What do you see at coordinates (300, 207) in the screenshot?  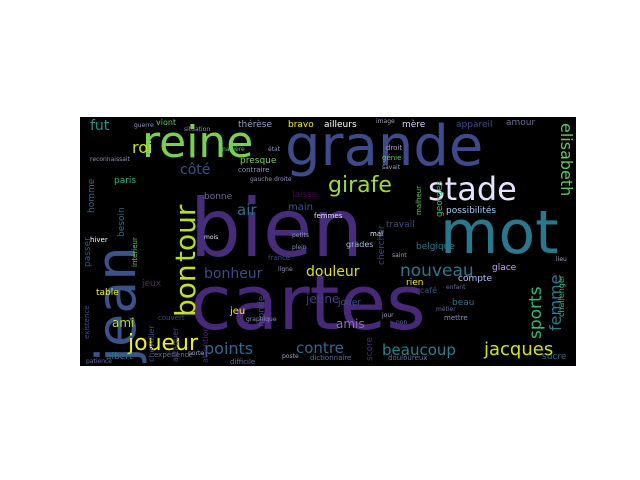 I see `word-main: main` at bounding box center [300, 207].